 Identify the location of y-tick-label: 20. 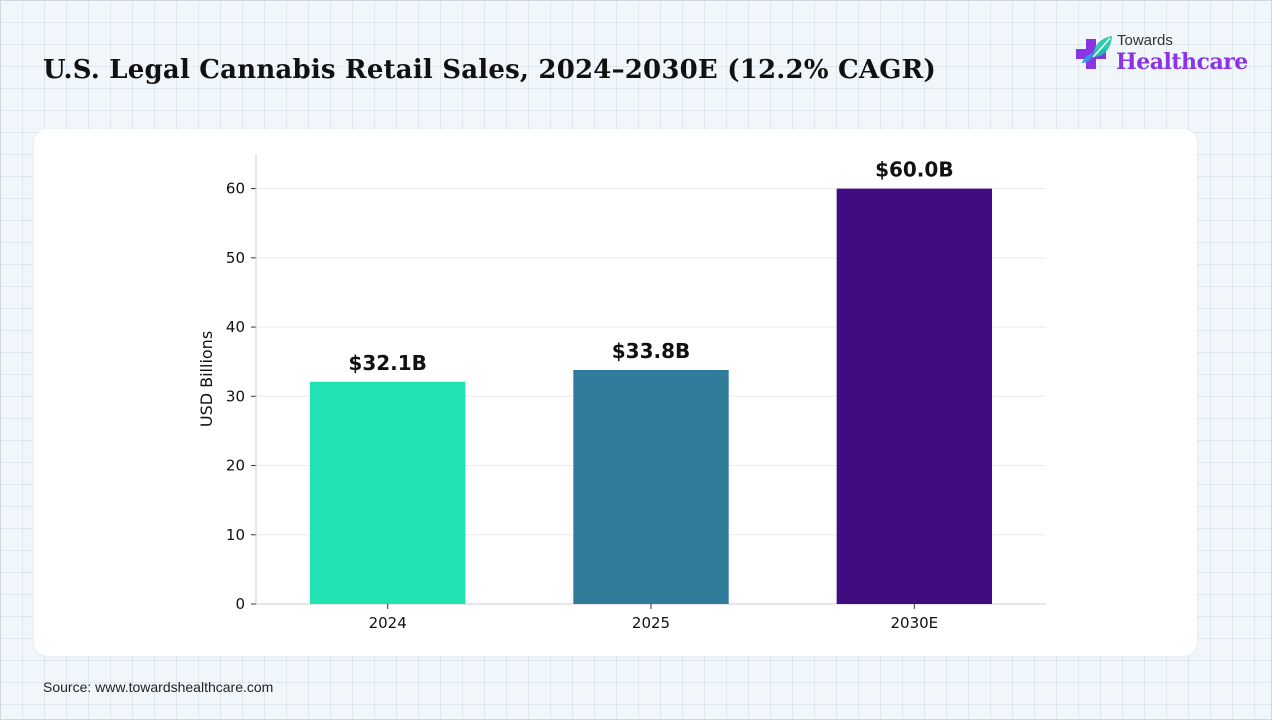
(235, 466).